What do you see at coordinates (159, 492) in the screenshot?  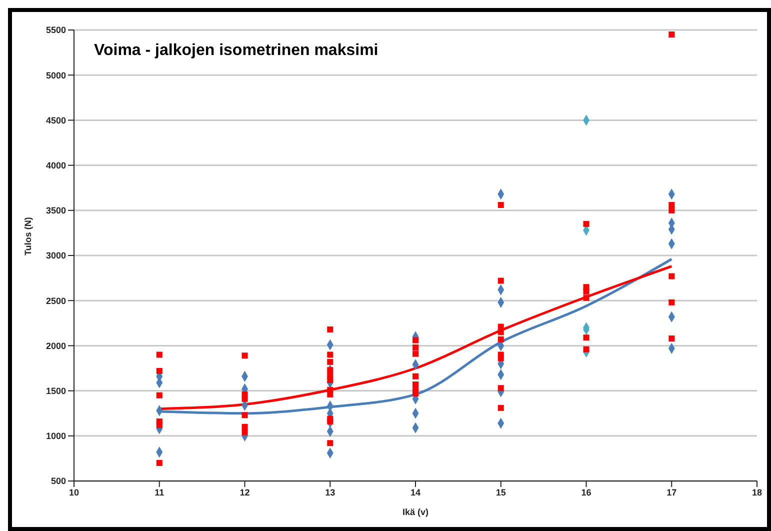 I see `x-tick-label: 11` at bounding box center [159, 492].